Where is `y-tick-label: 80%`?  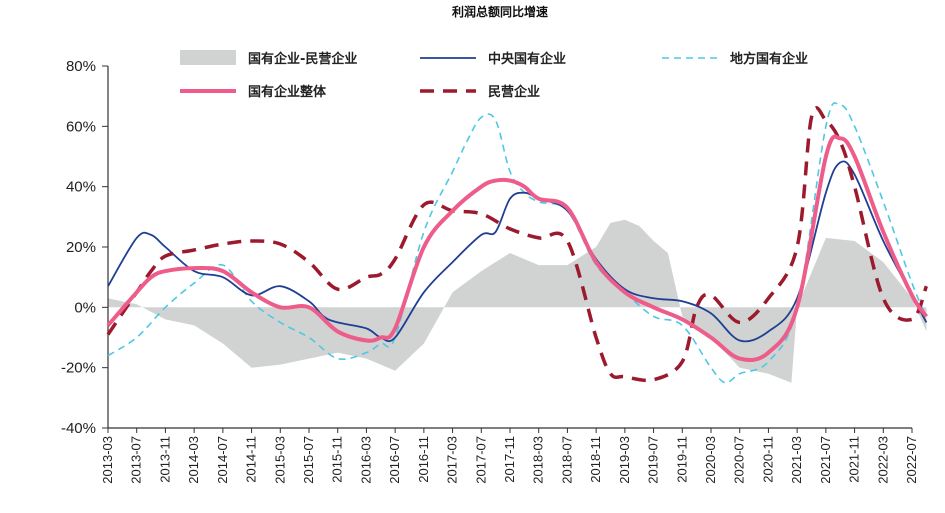
y-tick-label: 80% is located at coordinates (81, 66).